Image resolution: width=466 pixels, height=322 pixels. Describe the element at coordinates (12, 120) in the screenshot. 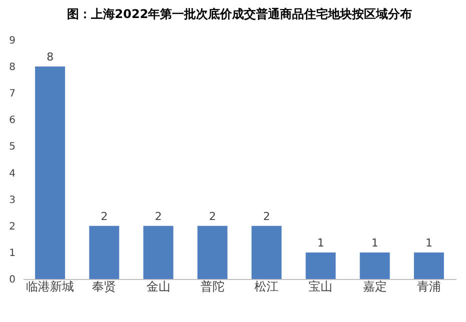

I see `y-tick-label: 6` at that location.